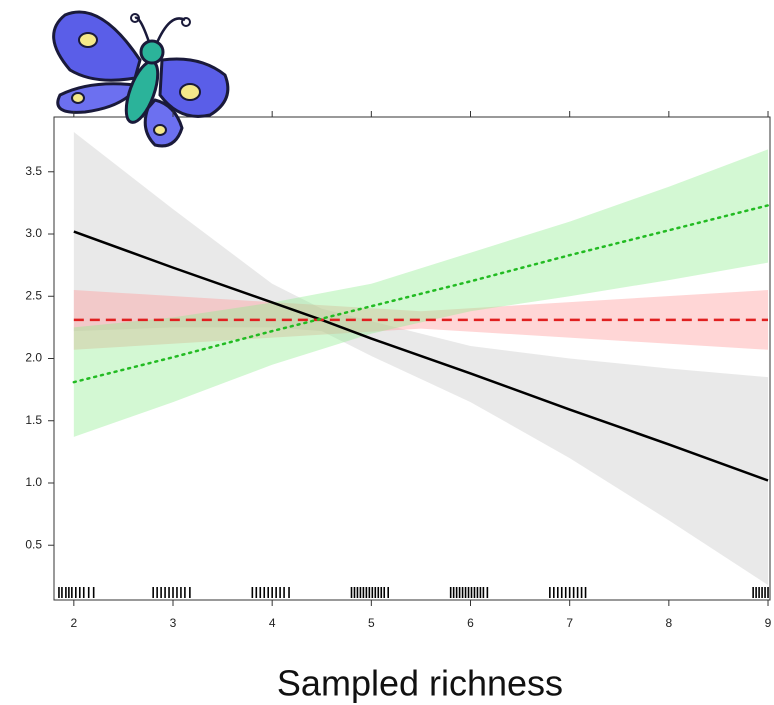 The image size is (774, 705). Describe the element at coordinates (669, 623) in the screenshot. I see `x-tick-label: 8` at that location.